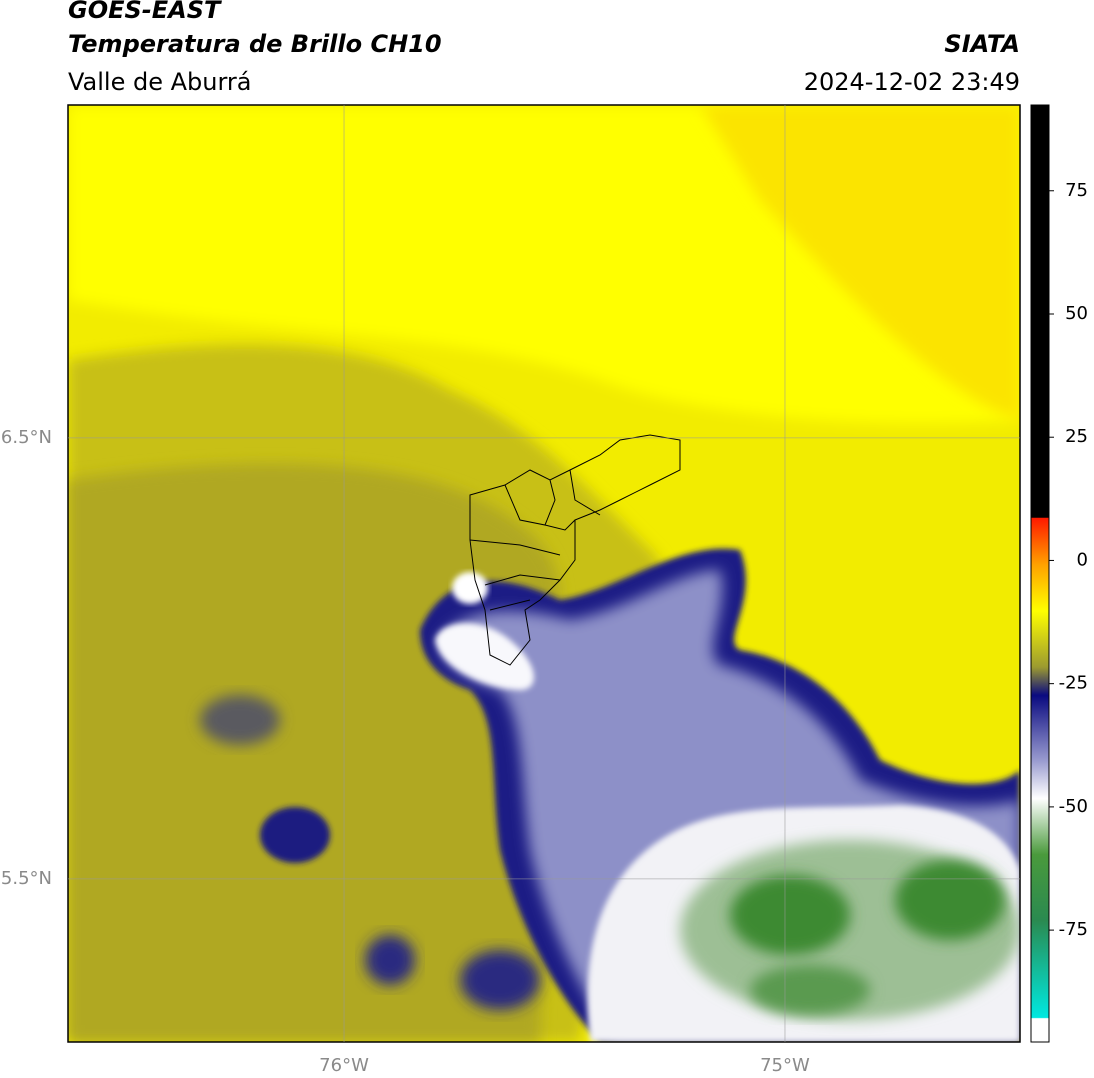  Describe the element at coordinates (1076, 436) in the screenshot. I see `colorbar-tick-label: 25` at that location.